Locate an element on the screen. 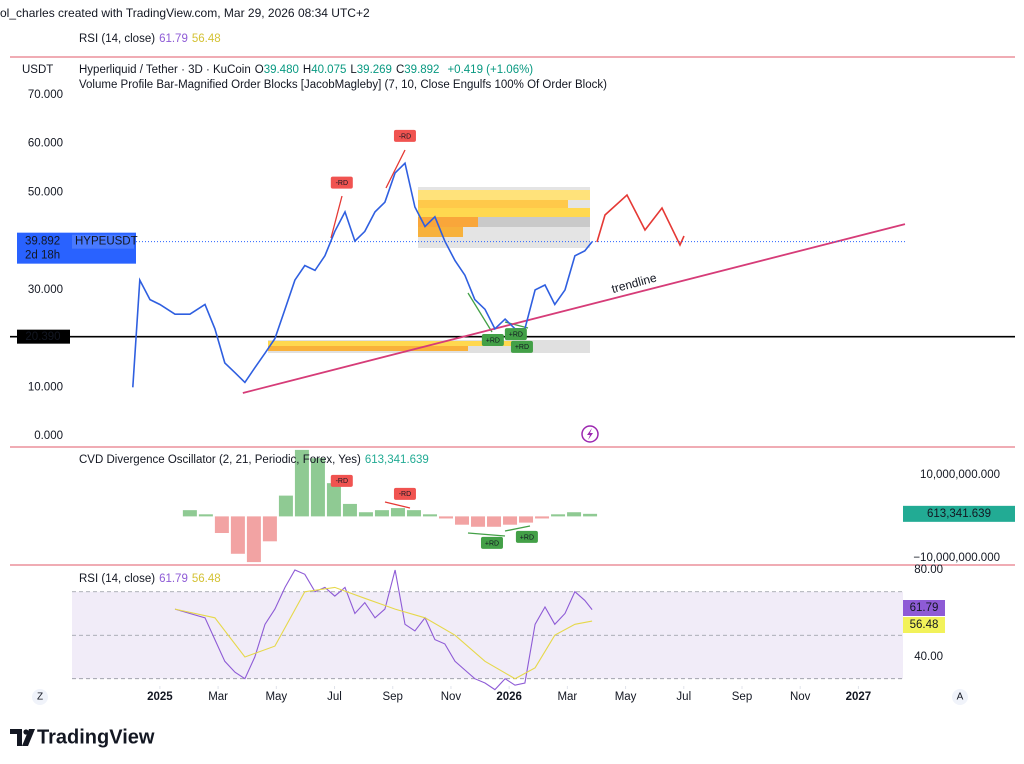 The width and height of the screenshot is (1024, 764). legend-title: Hyperliquid / Tether · 3D · KuCoin is located at coordinates (165, 70).